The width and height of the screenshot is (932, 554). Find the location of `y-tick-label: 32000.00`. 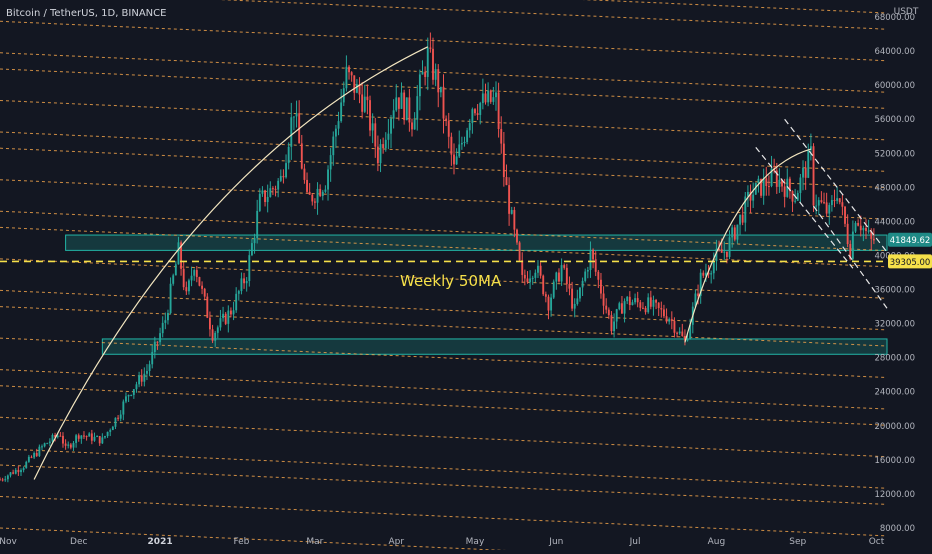

y-tick-label: 32000.00 is located at coordinates (894, 325).